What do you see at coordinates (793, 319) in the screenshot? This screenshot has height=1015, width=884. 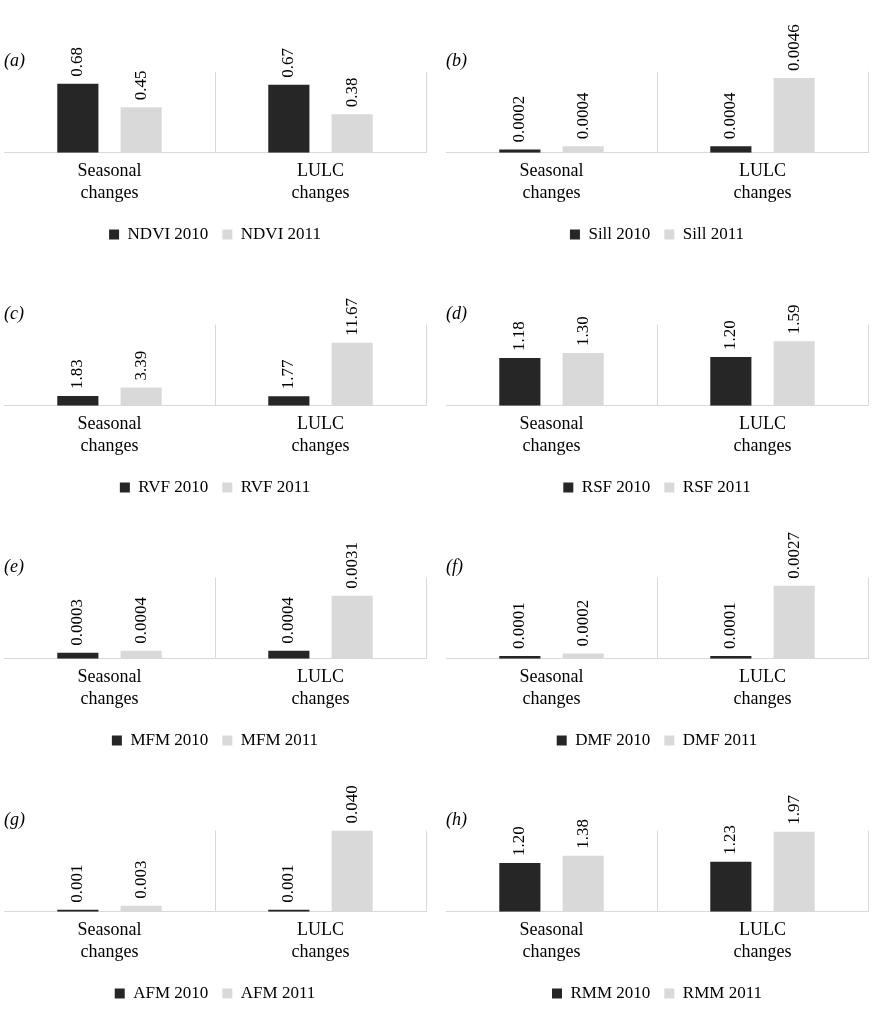 I see `data-label: 1.59` at bounding box center [793, 319].